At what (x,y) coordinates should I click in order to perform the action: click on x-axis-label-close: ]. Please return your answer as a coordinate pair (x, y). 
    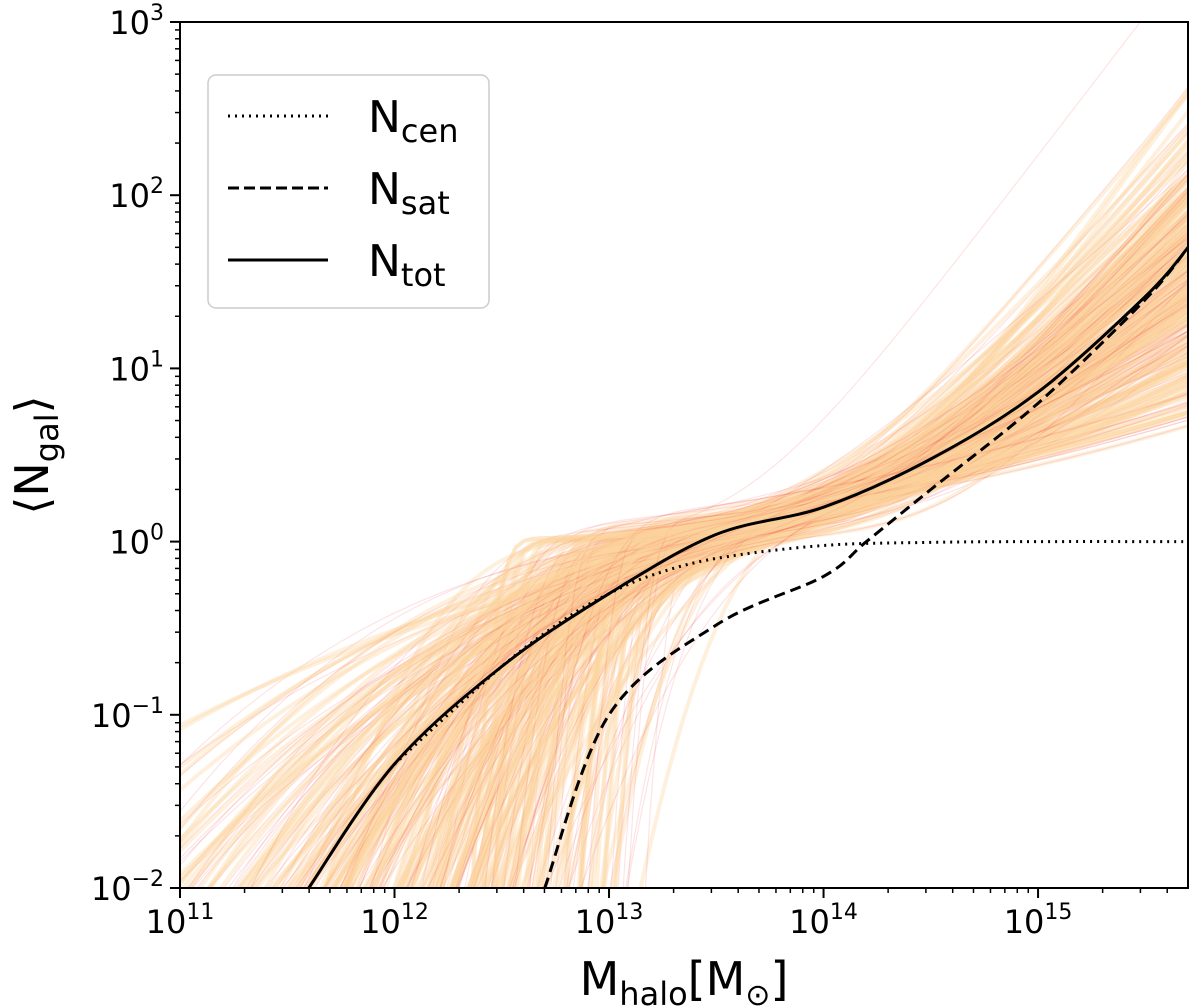
    Looking at the image, I should click on (779, 979).